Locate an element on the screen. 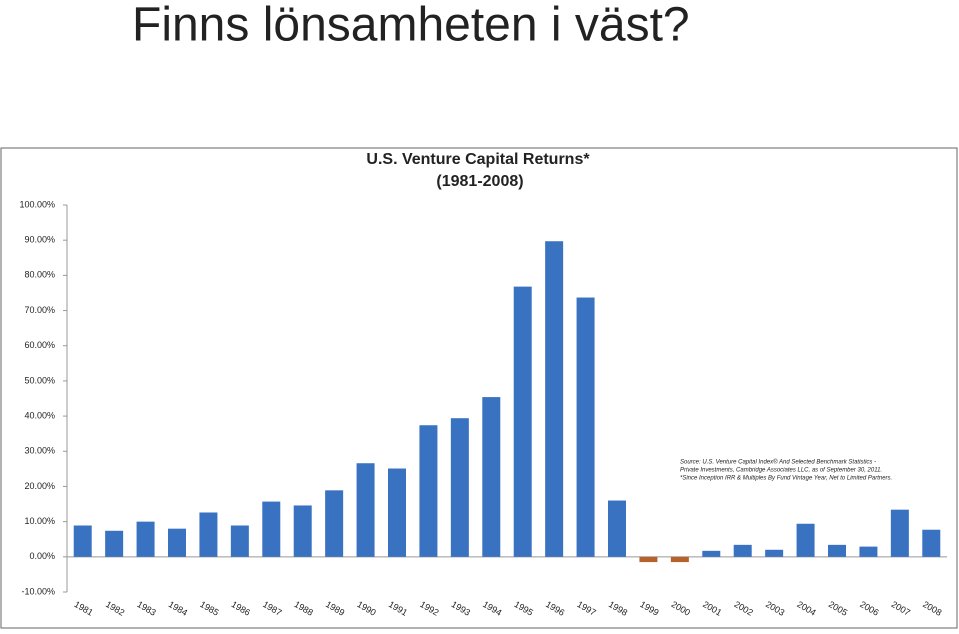  slide-title: Finns lönsamheten i väst? is located at coordinates (411, 26).